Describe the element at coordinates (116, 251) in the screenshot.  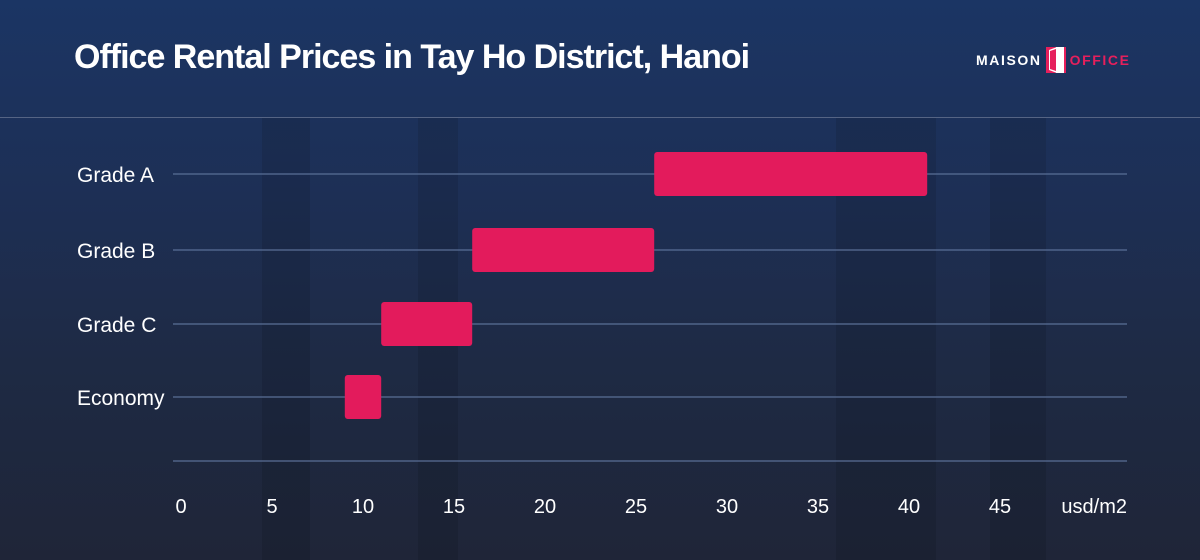
I see `category-label: Grade B` at that location.